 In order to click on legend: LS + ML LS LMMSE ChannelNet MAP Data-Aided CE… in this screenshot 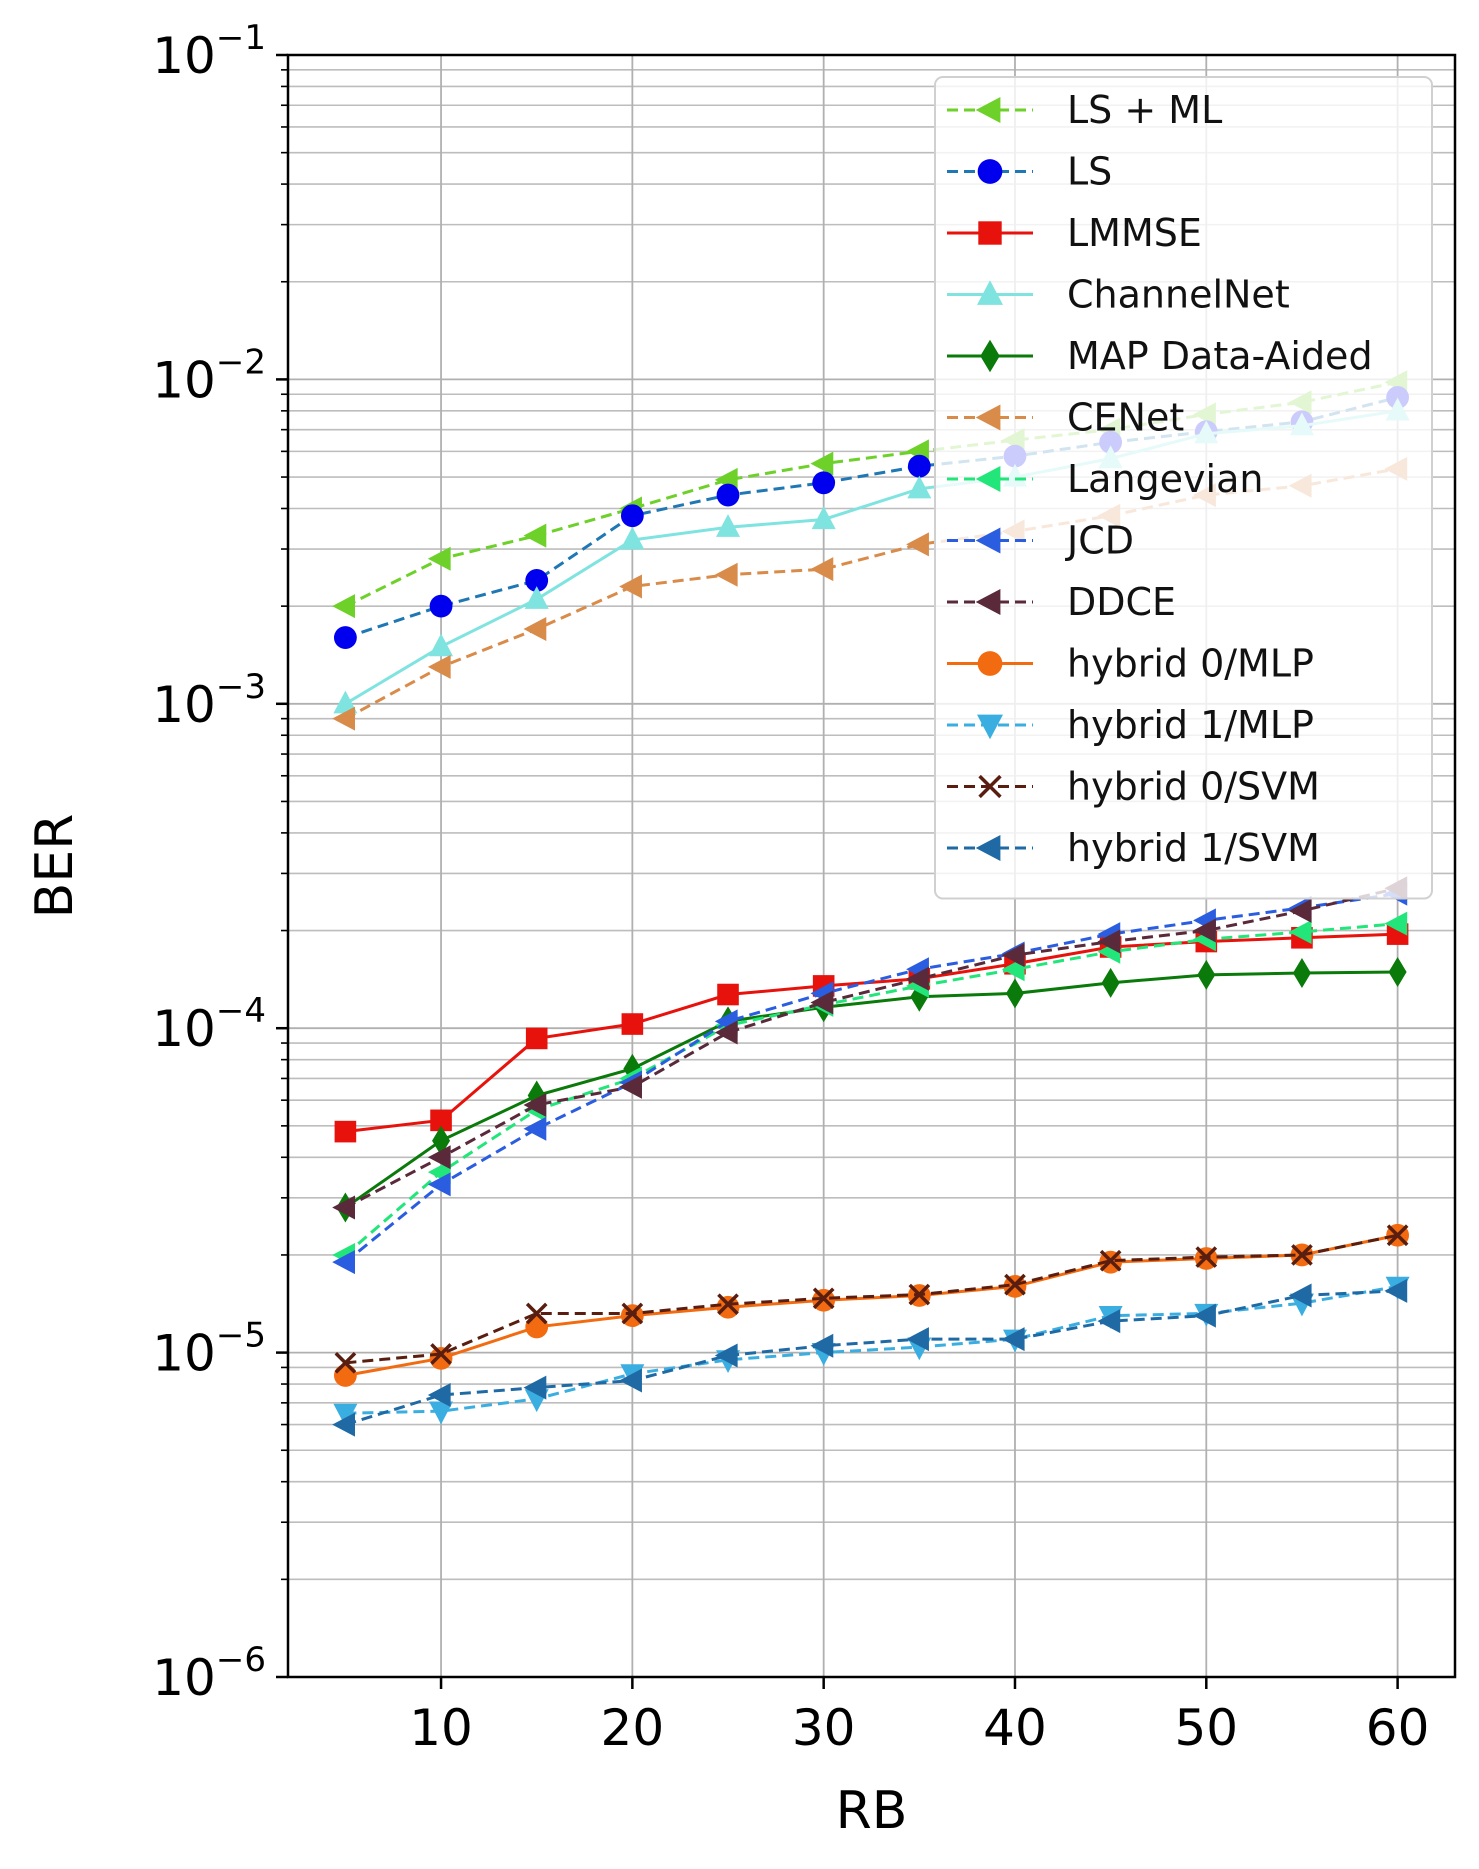, I will do `click(1183, 488)`.